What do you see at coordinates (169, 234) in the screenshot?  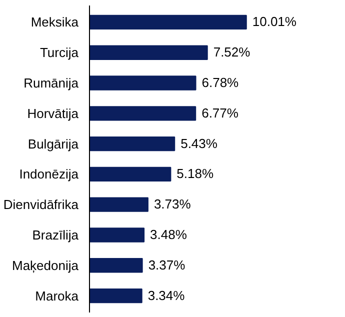 I see `data-label: 3.48%` at bounding box center [169, 234].